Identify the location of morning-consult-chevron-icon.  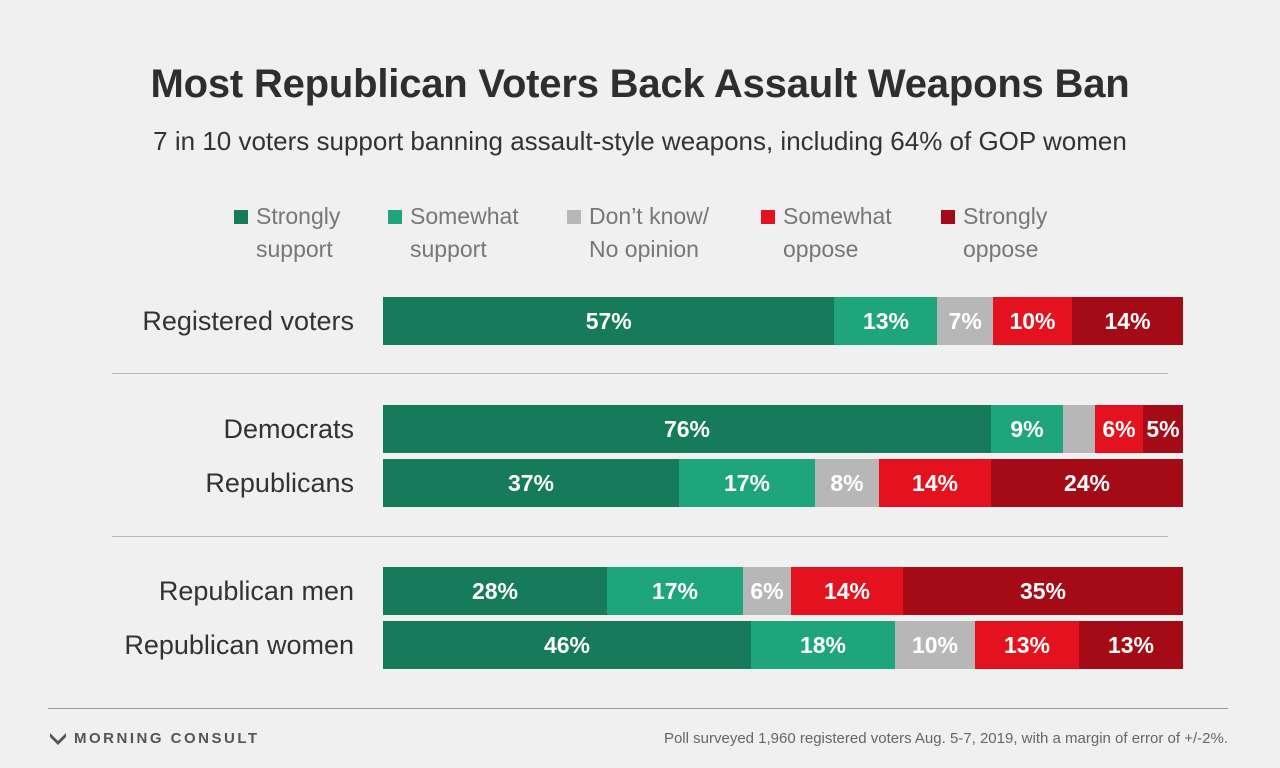
(58, 738).